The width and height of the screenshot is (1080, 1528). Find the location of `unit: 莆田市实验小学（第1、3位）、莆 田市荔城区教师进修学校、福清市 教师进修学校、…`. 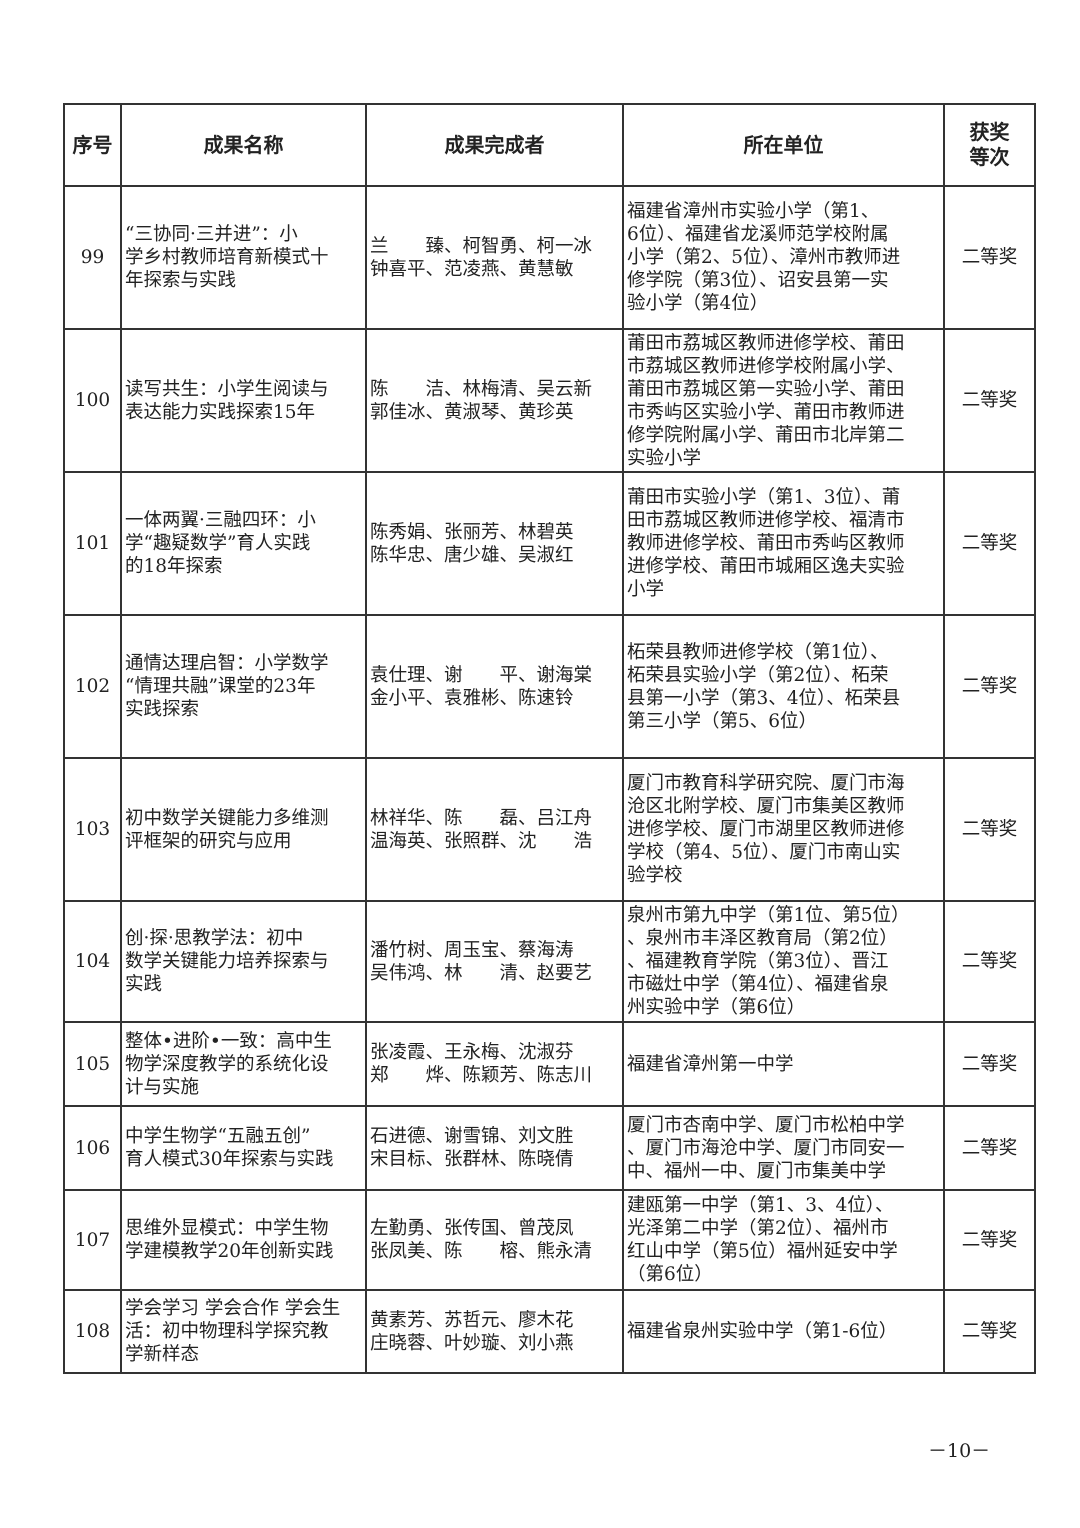

unit: 莆田市实验小学（第1、3位）、莆 田市荔城区教师进修学校、福清市 教师进修学校、… is located at coordinates (783, 543).